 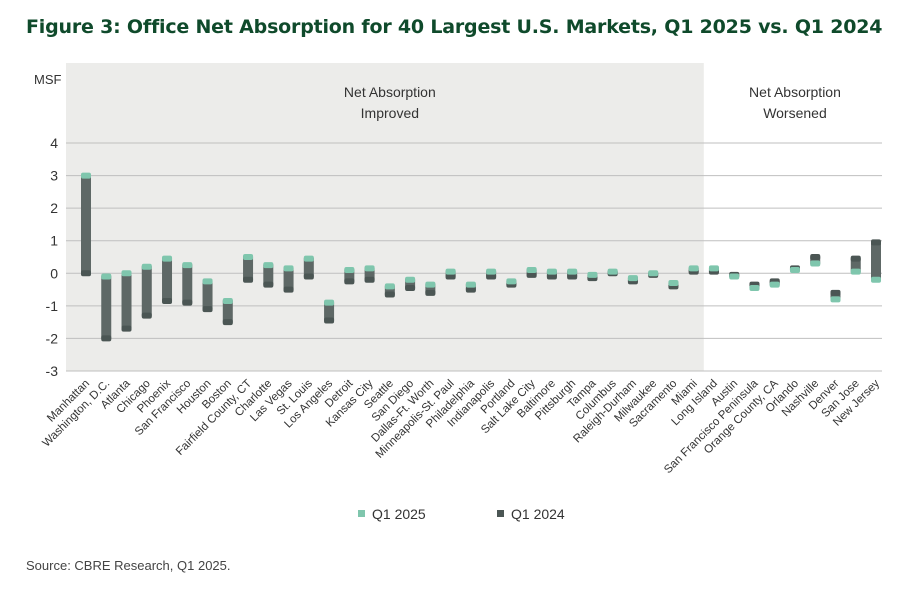 I want to click on y-tick-label: -3, so click(x=52, y=371).